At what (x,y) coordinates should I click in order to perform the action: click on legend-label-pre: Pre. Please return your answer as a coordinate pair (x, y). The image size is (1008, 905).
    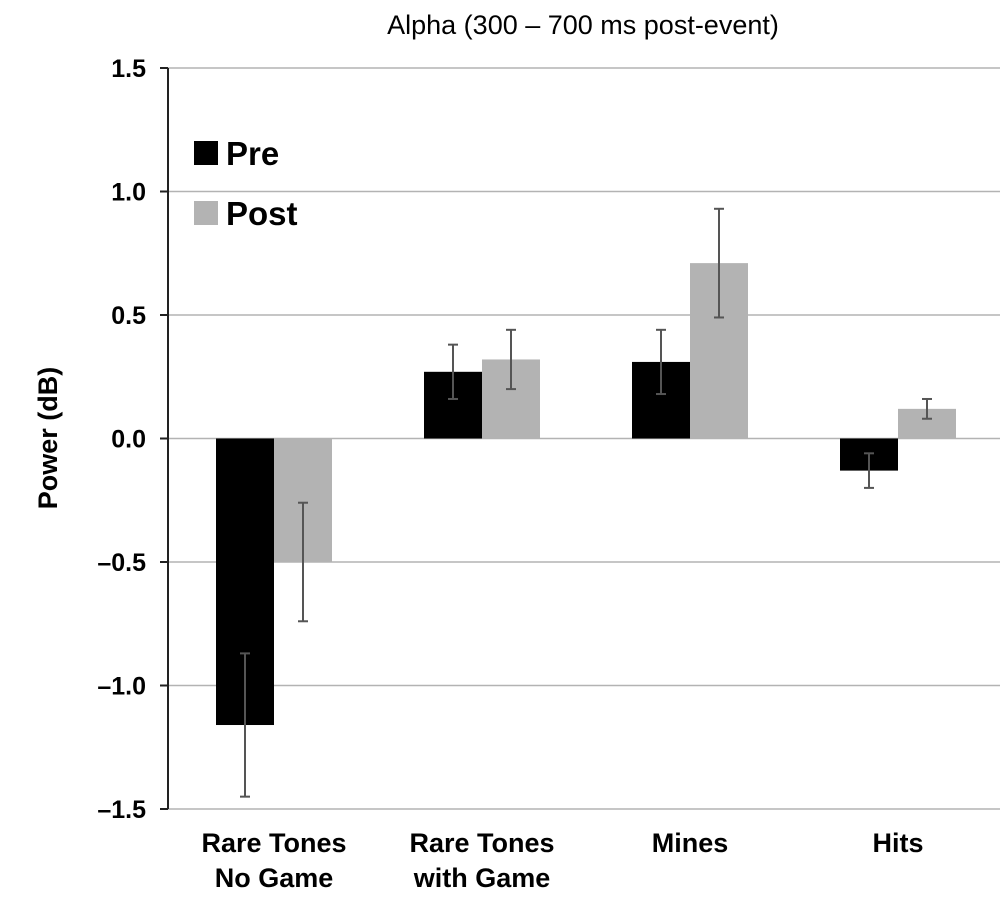
    Looking at the image, I should click on (252, 153).